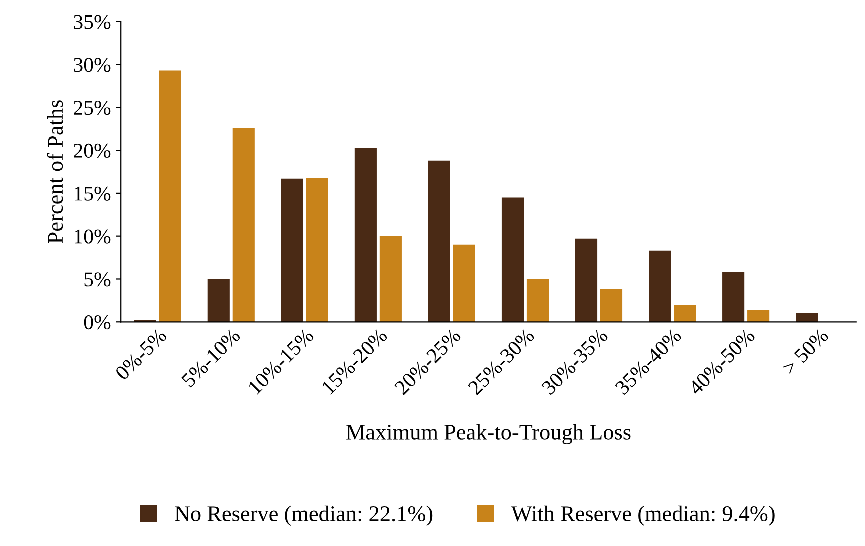 The height and width of the screenshot is (546, 865). What do you see at coordinates (97, 279) in the screenshot?
I see `y-tick-label: 5%` at bounding box center [97, 279].